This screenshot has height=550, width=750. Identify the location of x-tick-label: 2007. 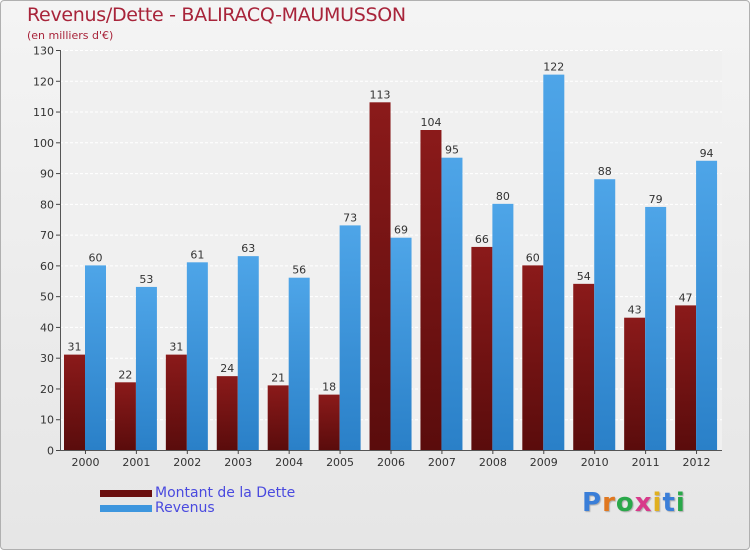
(442, 462).